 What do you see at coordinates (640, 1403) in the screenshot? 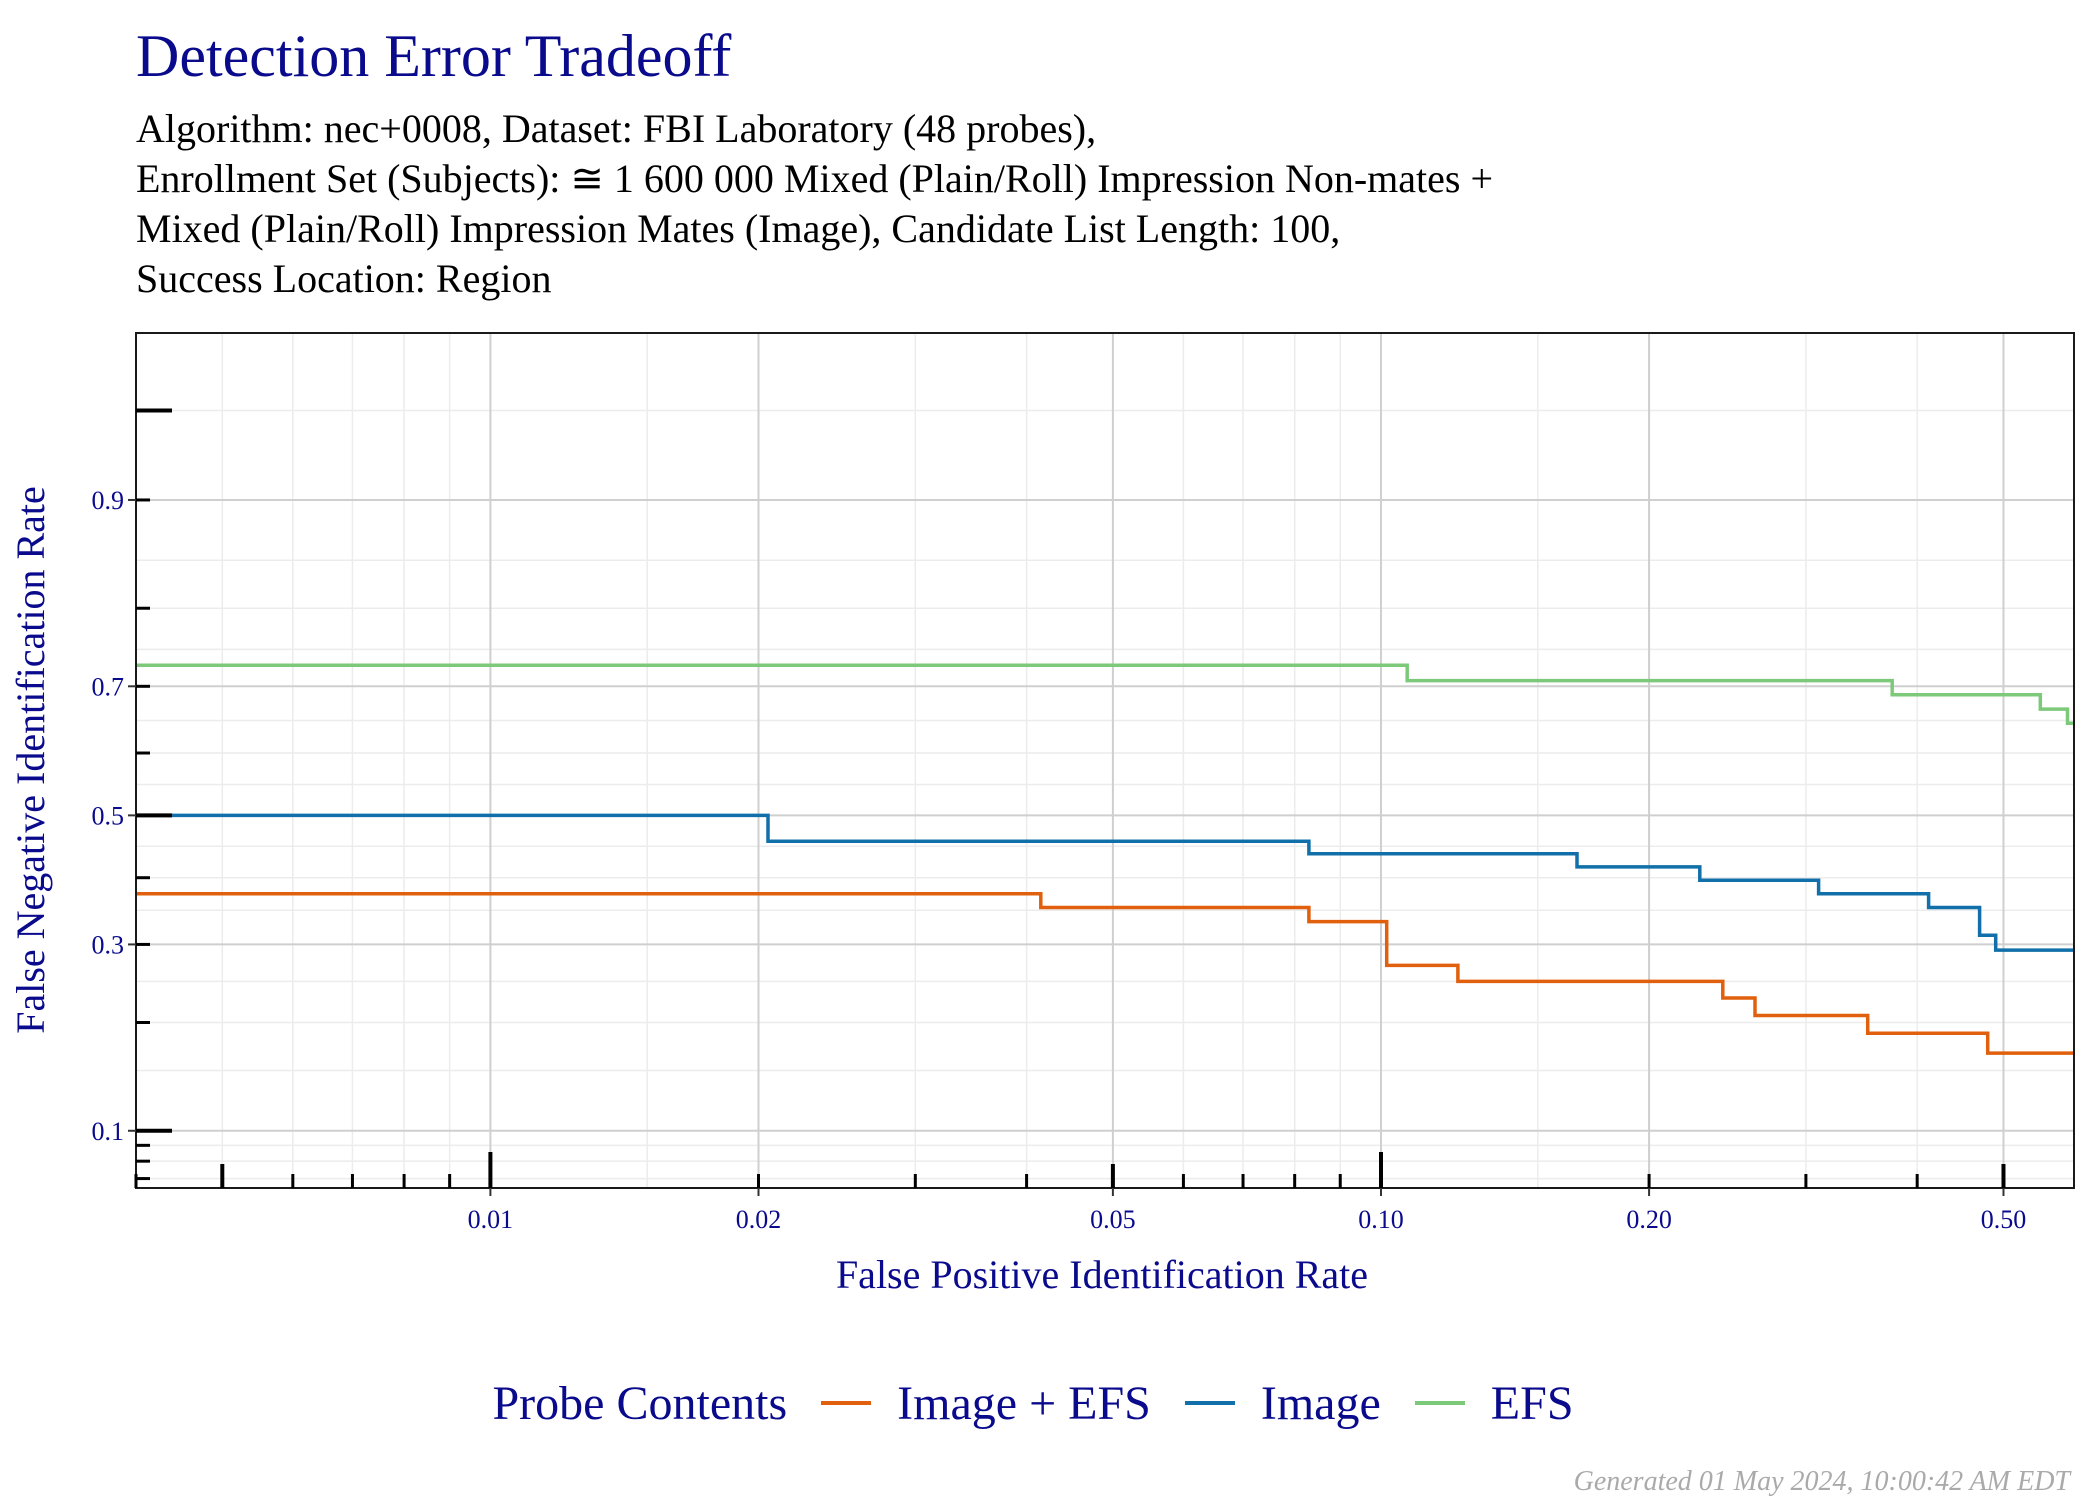
I see `legend-title: Probe Contents` at bounding box center [640, 1403].